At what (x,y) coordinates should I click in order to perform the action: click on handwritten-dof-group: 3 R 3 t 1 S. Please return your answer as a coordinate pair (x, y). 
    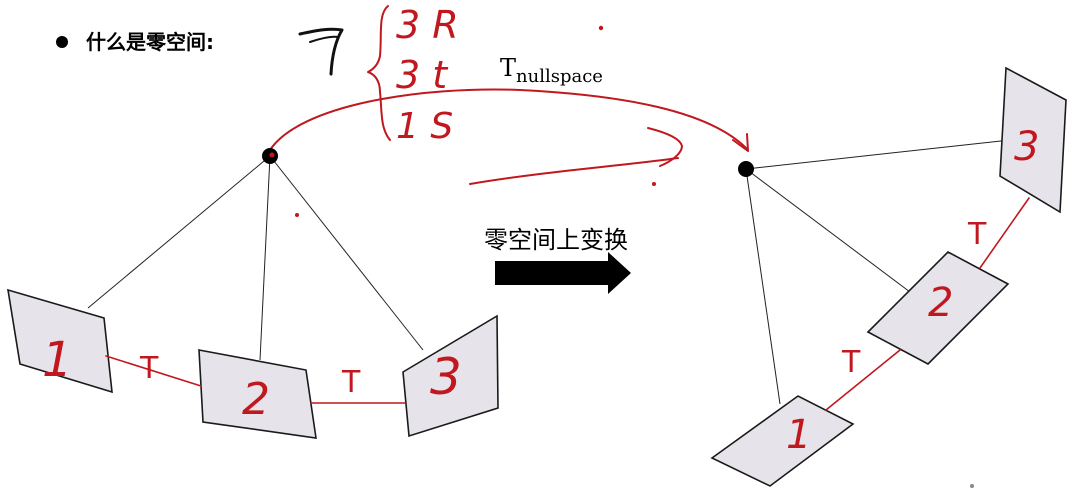
    Looking at the image, I should click on (413, 75).